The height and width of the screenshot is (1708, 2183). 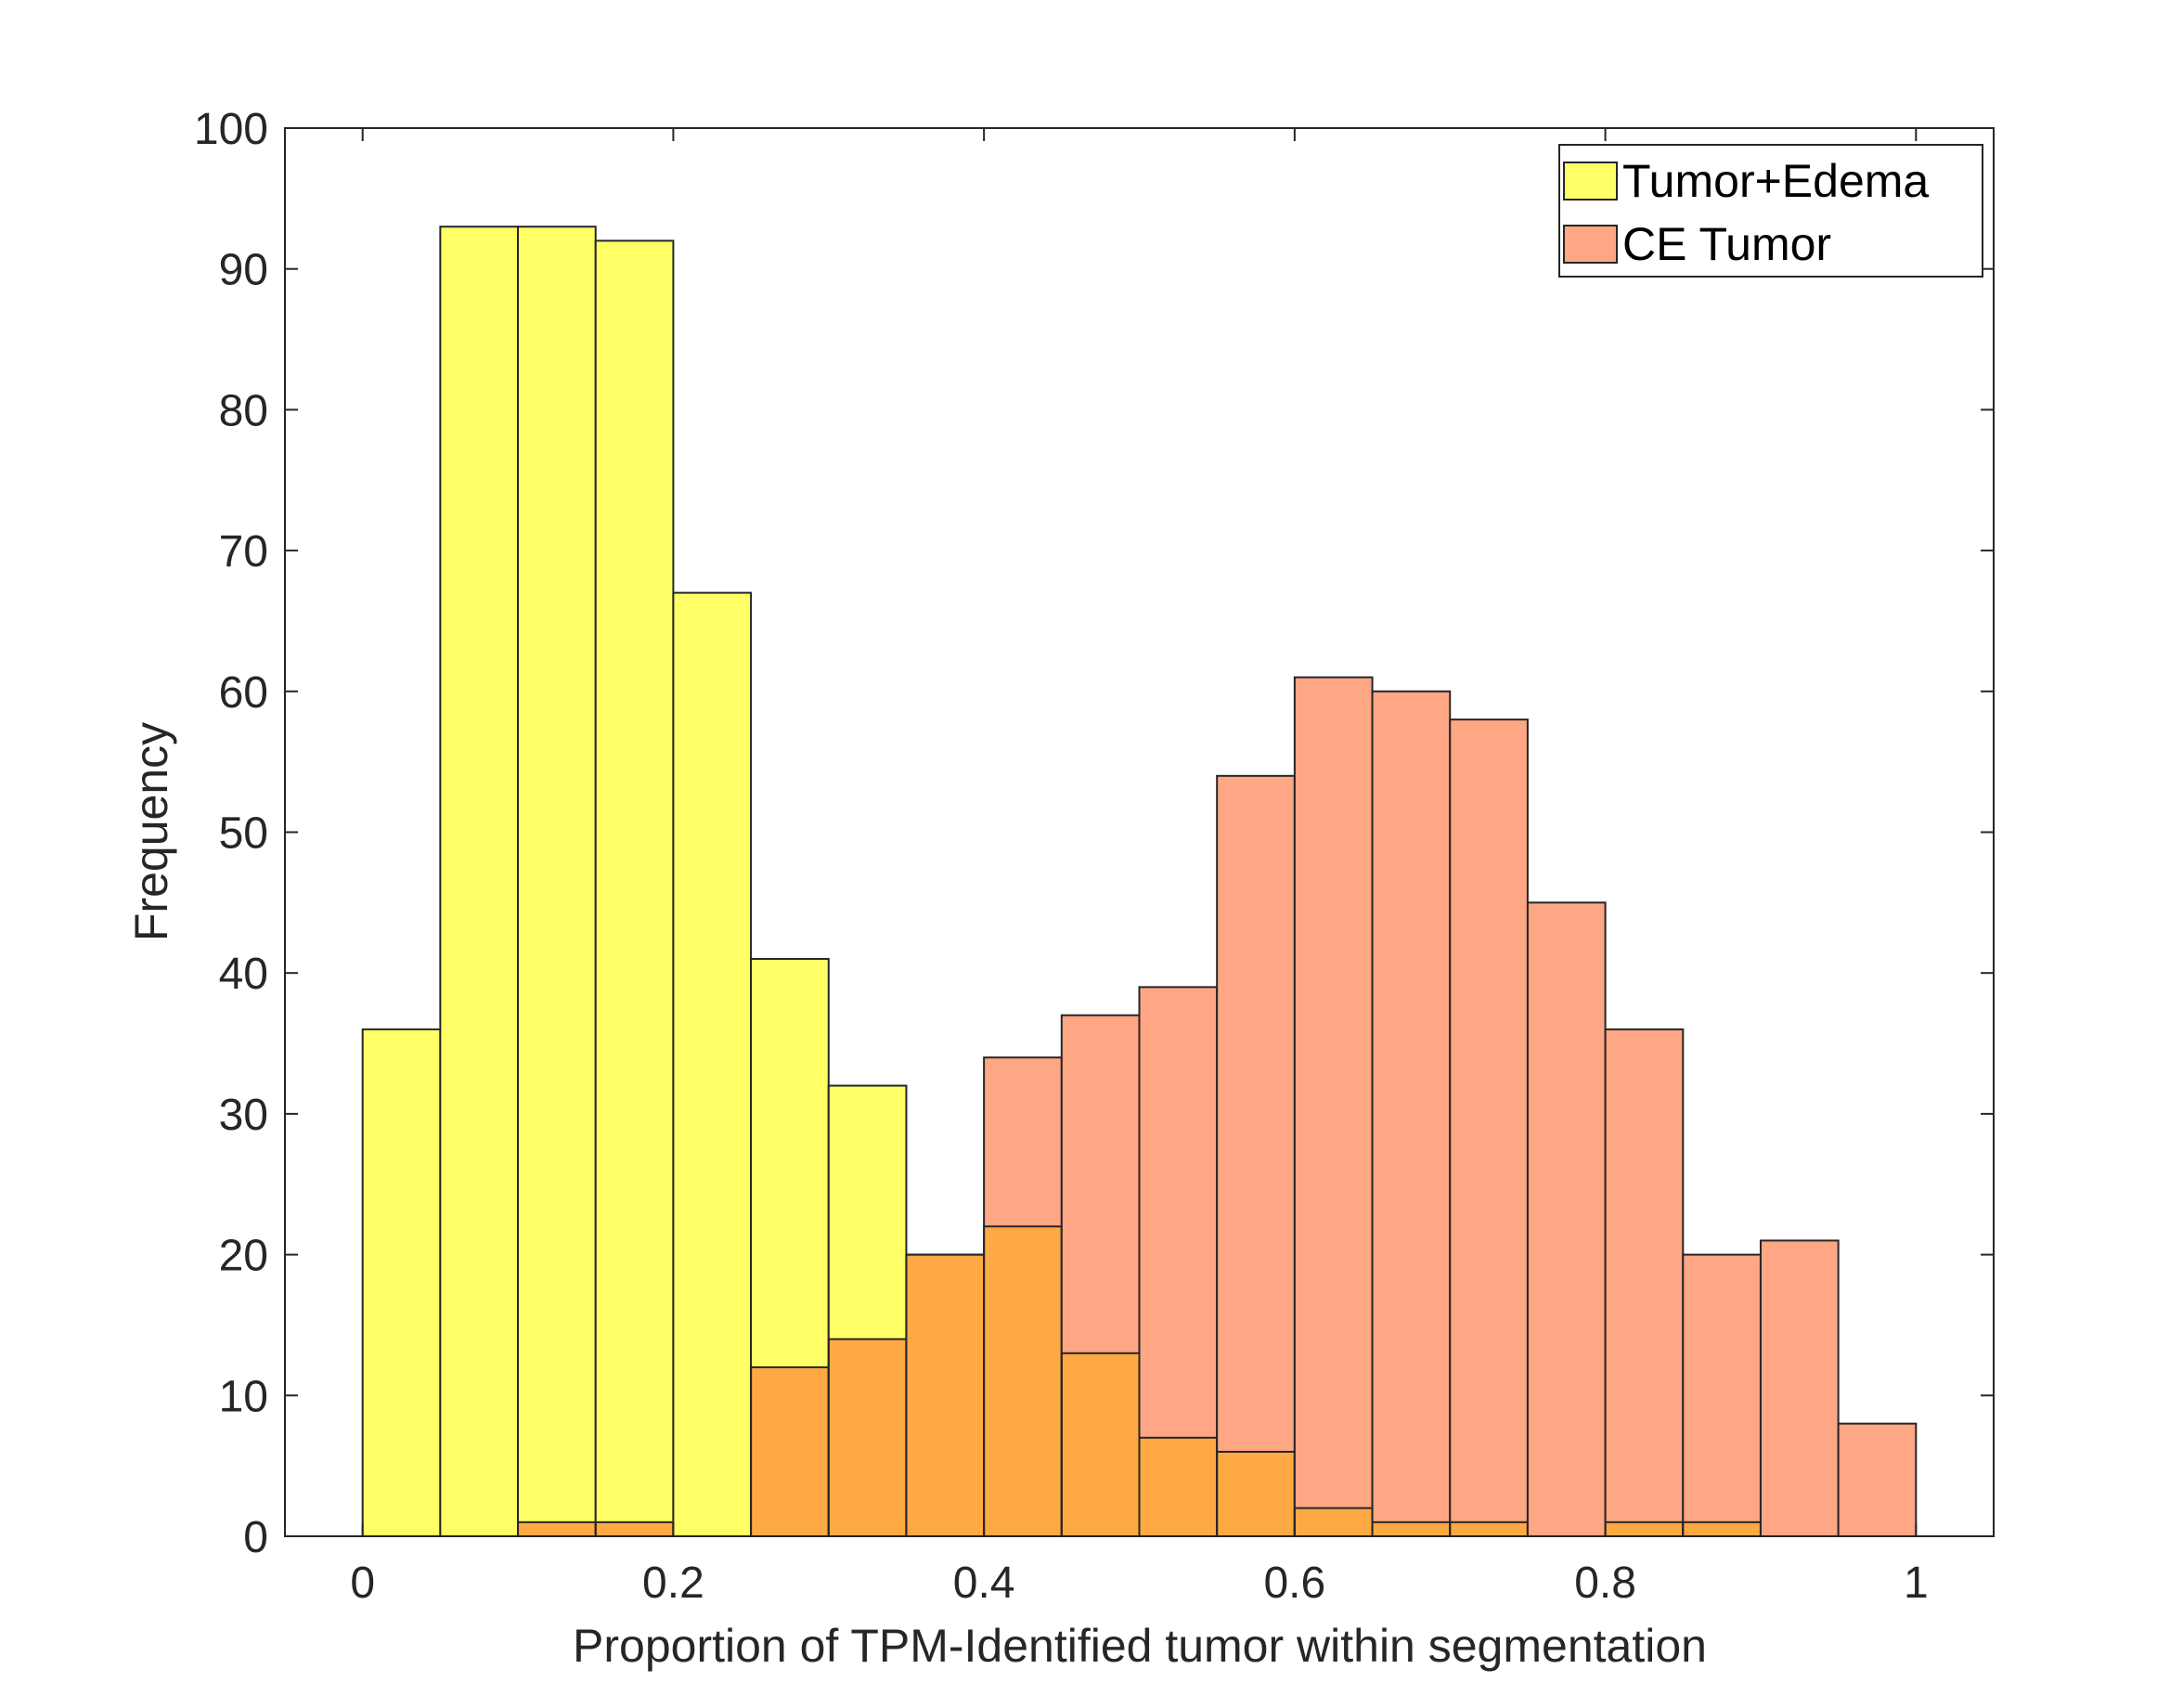 What do you see at coordinates (1590, 244) in the screenshot?
I see `legend-swatch-ce-tumor` at bounding box center [1590, 244].